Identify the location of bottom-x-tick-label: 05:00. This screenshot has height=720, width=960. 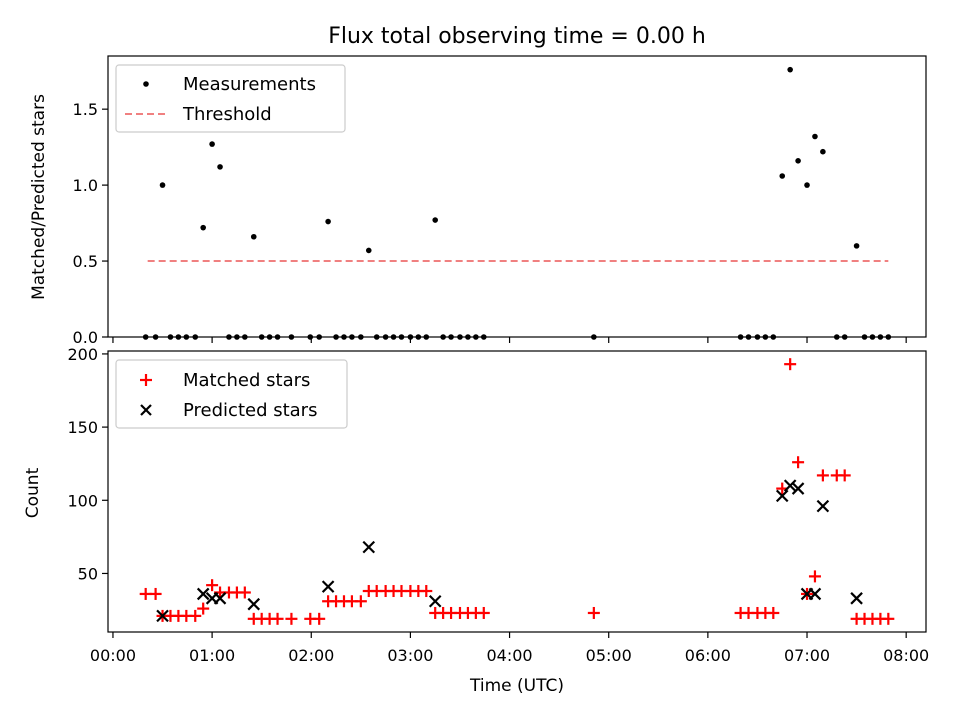
(609, 655).